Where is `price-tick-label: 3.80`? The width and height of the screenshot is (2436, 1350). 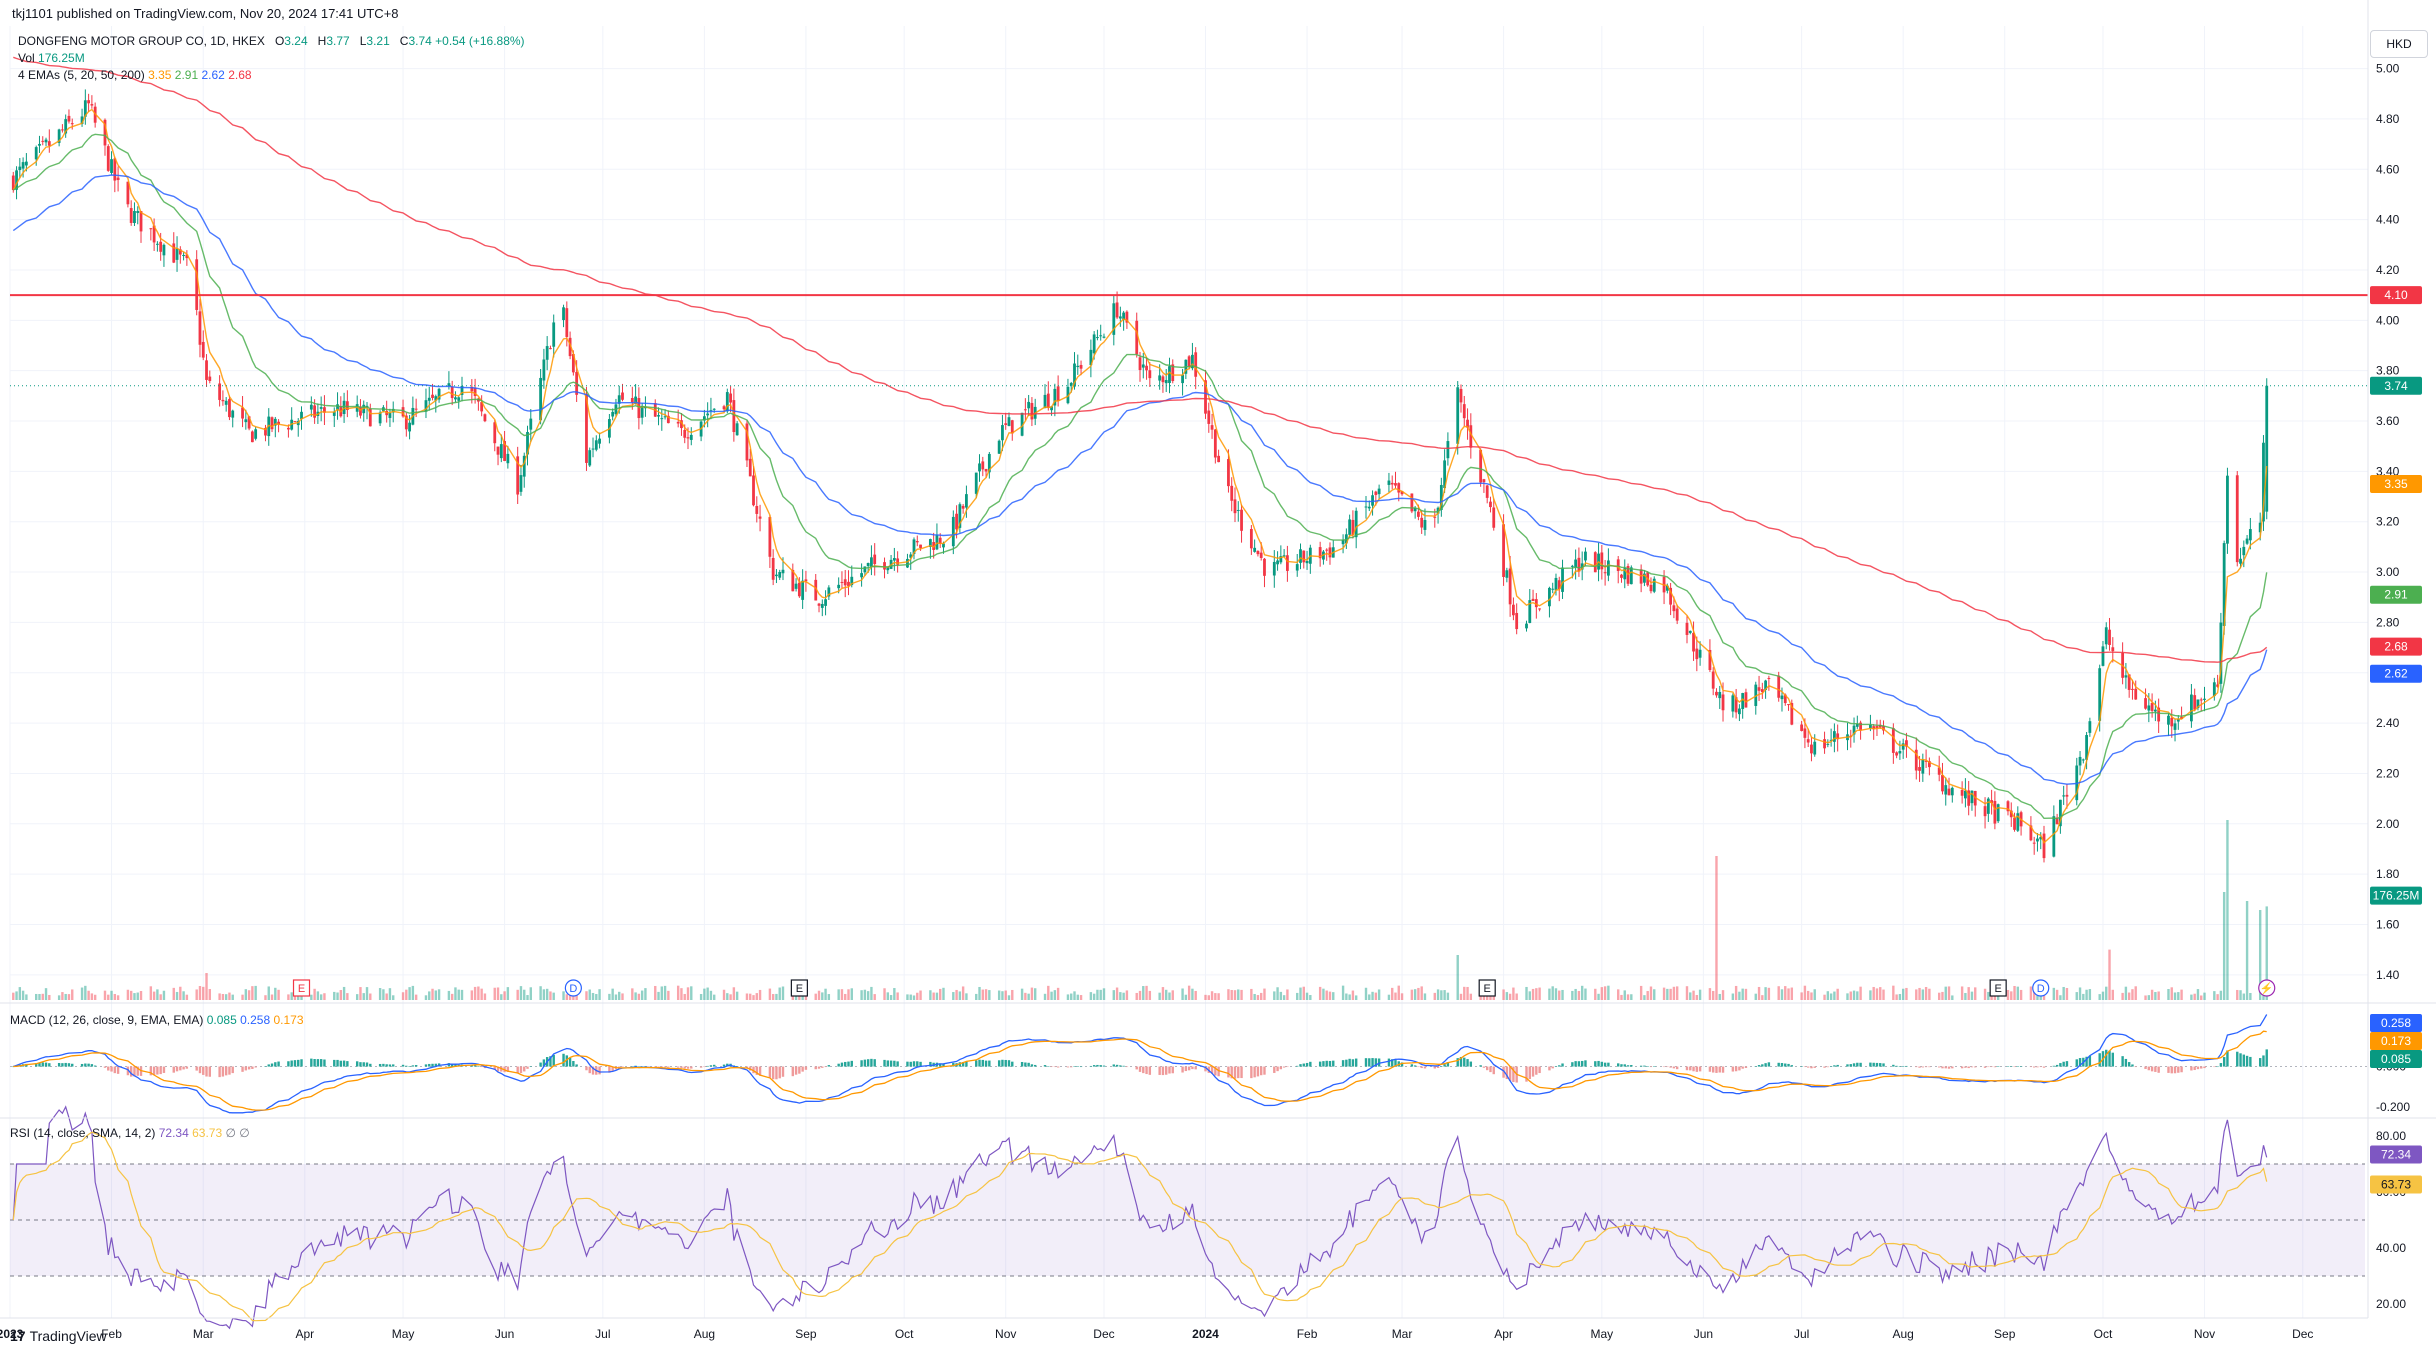
price-tick-label: 3.80 is located at coordinates (2388, 371).